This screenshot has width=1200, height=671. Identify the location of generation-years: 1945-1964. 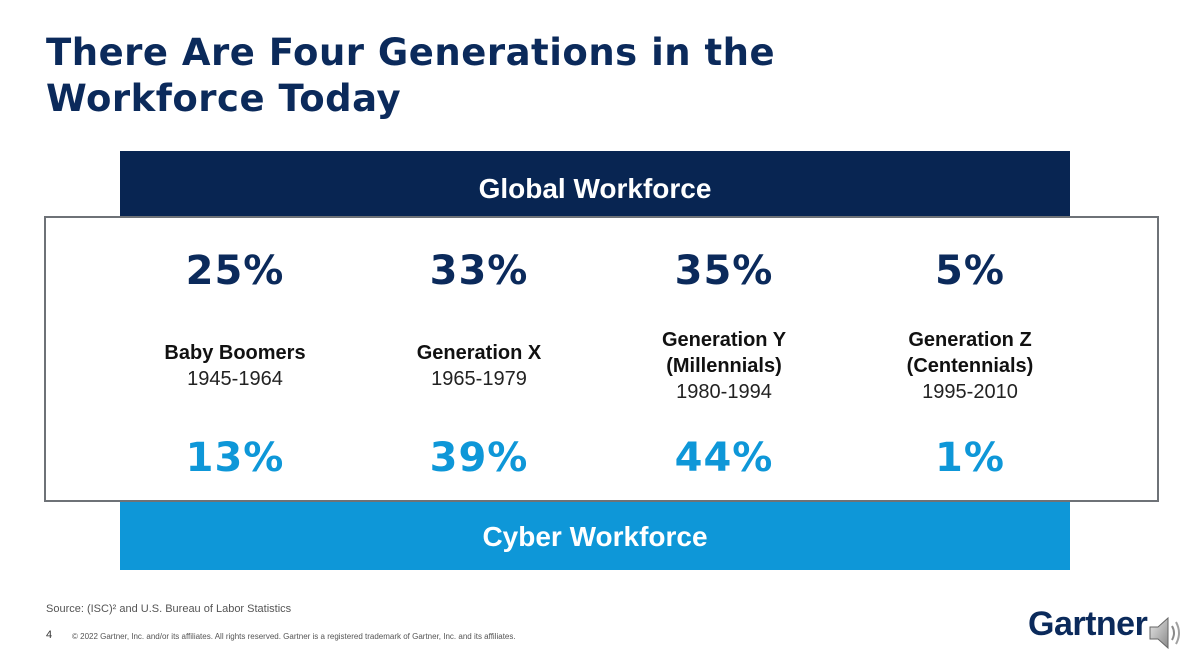
(235, 378).